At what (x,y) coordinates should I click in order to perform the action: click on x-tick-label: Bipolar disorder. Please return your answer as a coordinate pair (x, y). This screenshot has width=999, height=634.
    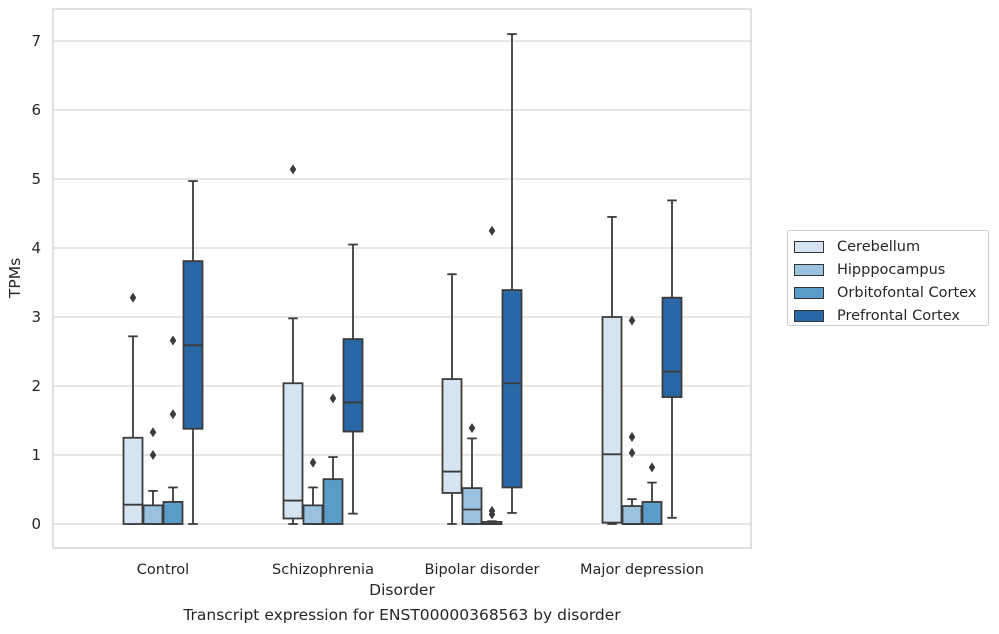
    Looking at the image, I should click on (482, 570).